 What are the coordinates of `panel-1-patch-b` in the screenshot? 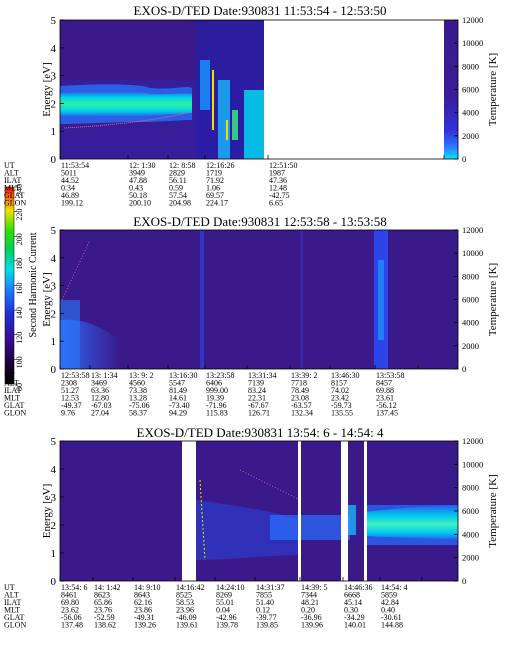 It's located at (224, 119).